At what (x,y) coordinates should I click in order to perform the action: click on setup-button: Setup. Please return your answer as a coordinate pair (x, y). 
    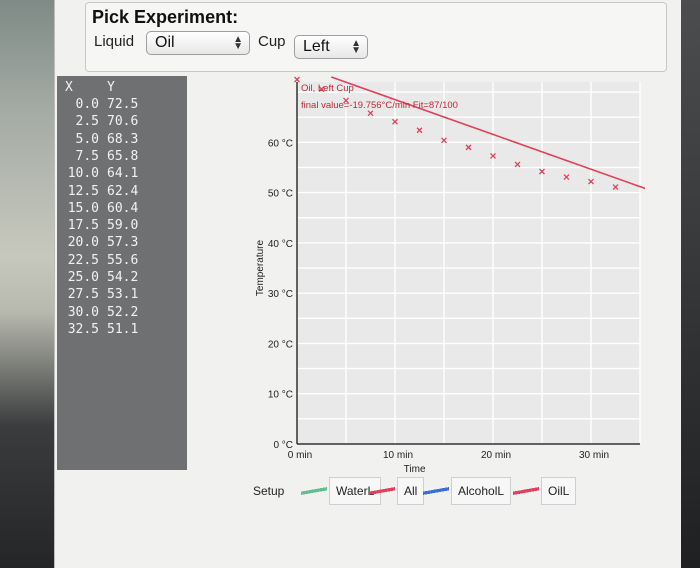
    Looking at the image, I should click on (268, 491).